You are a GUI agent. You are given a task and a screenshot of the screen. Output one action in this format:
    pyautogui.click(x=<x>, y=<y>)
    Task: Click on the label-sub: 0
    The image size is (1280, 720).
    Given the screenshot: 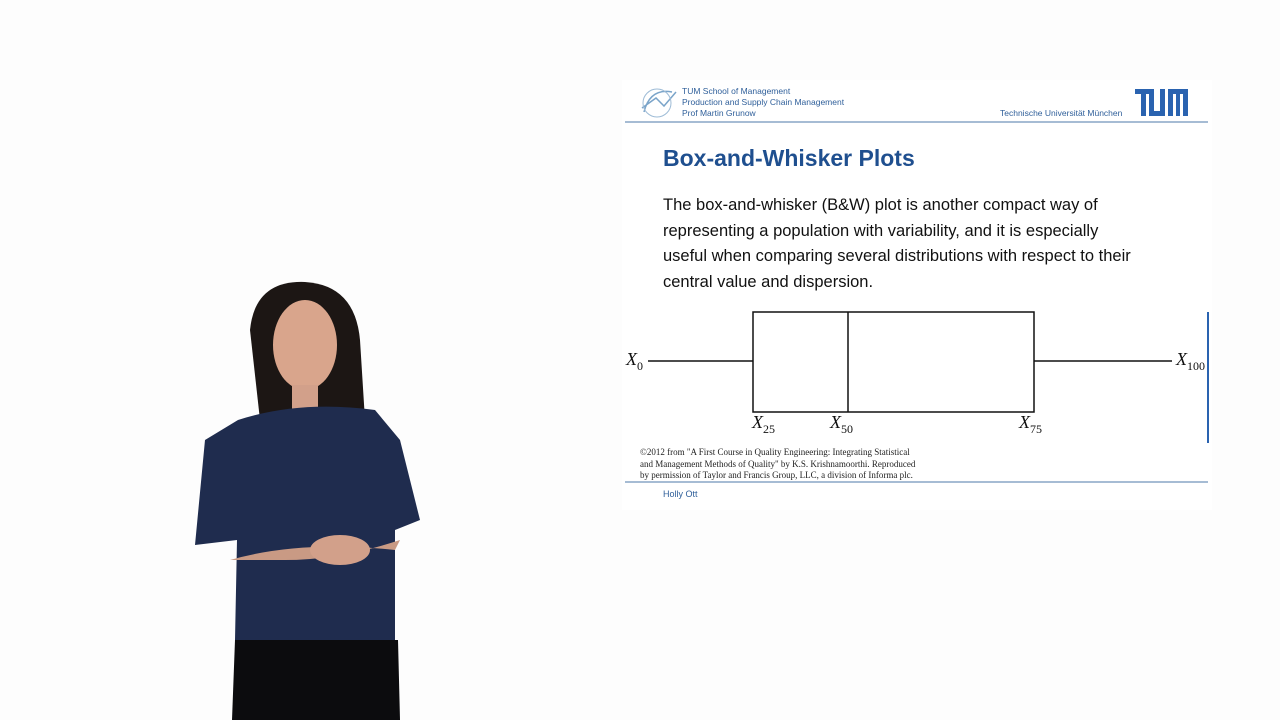 What is the action you would take?
    pyautogui.click(x=640, y=366)
    